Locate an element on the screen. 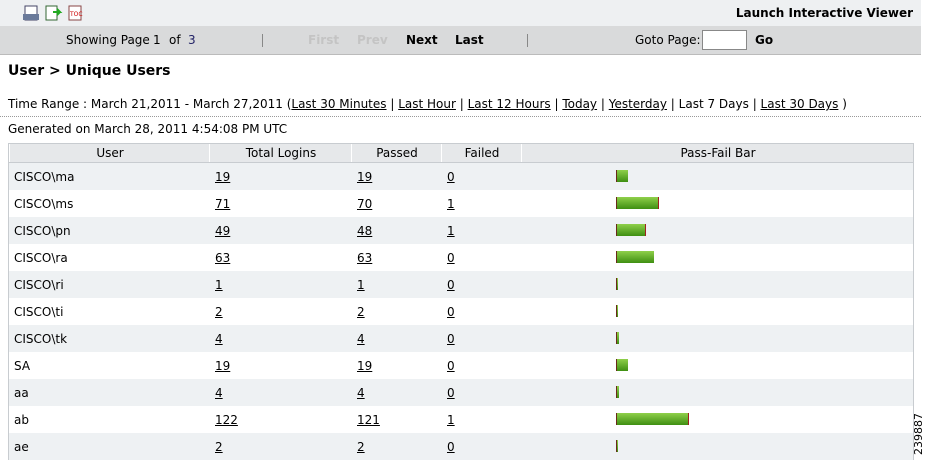  time-range-link: Last 12 Hours is located at coordinates (509, 104).